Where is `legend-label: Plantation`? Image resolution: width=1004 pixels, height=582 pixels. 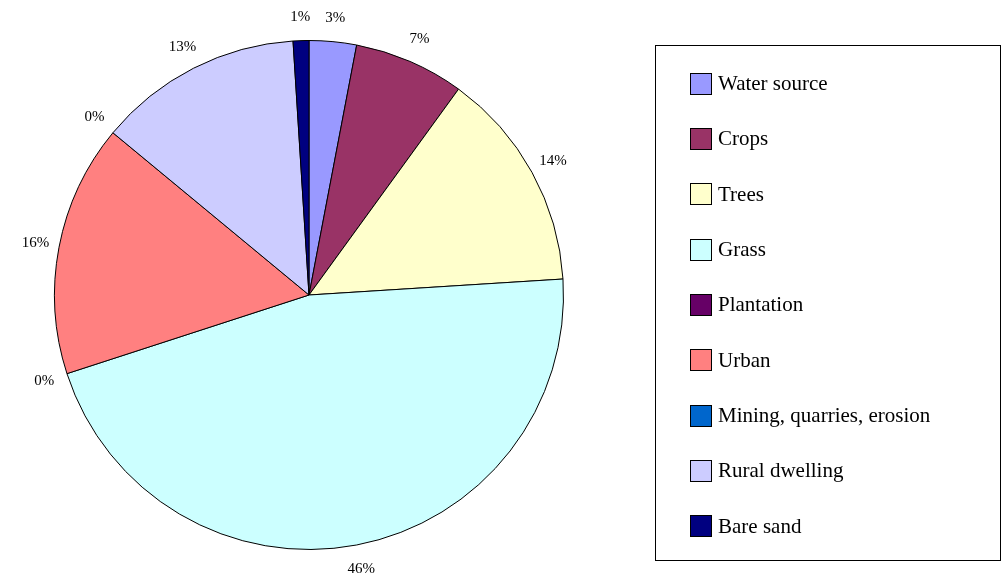 legend-label: Plantation is located at coordinates (761, 305).